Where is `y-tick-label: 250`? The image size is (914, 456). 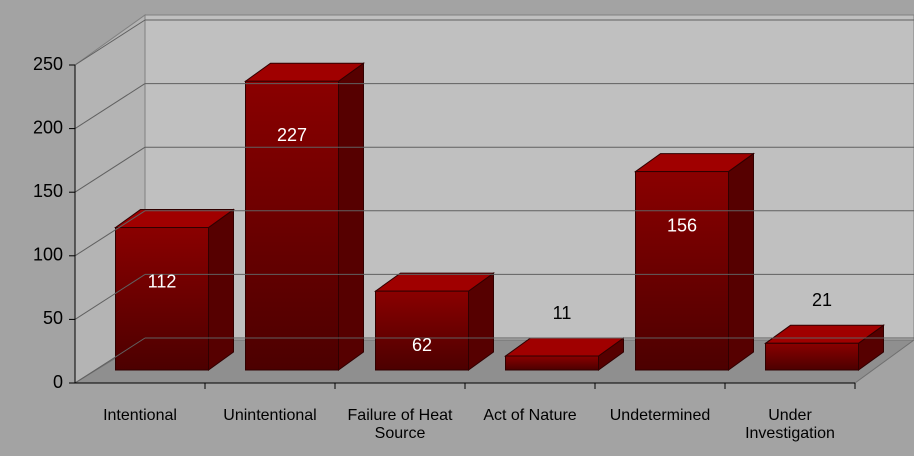
y-tick-label: 250 is located at coordinates (48, 64).